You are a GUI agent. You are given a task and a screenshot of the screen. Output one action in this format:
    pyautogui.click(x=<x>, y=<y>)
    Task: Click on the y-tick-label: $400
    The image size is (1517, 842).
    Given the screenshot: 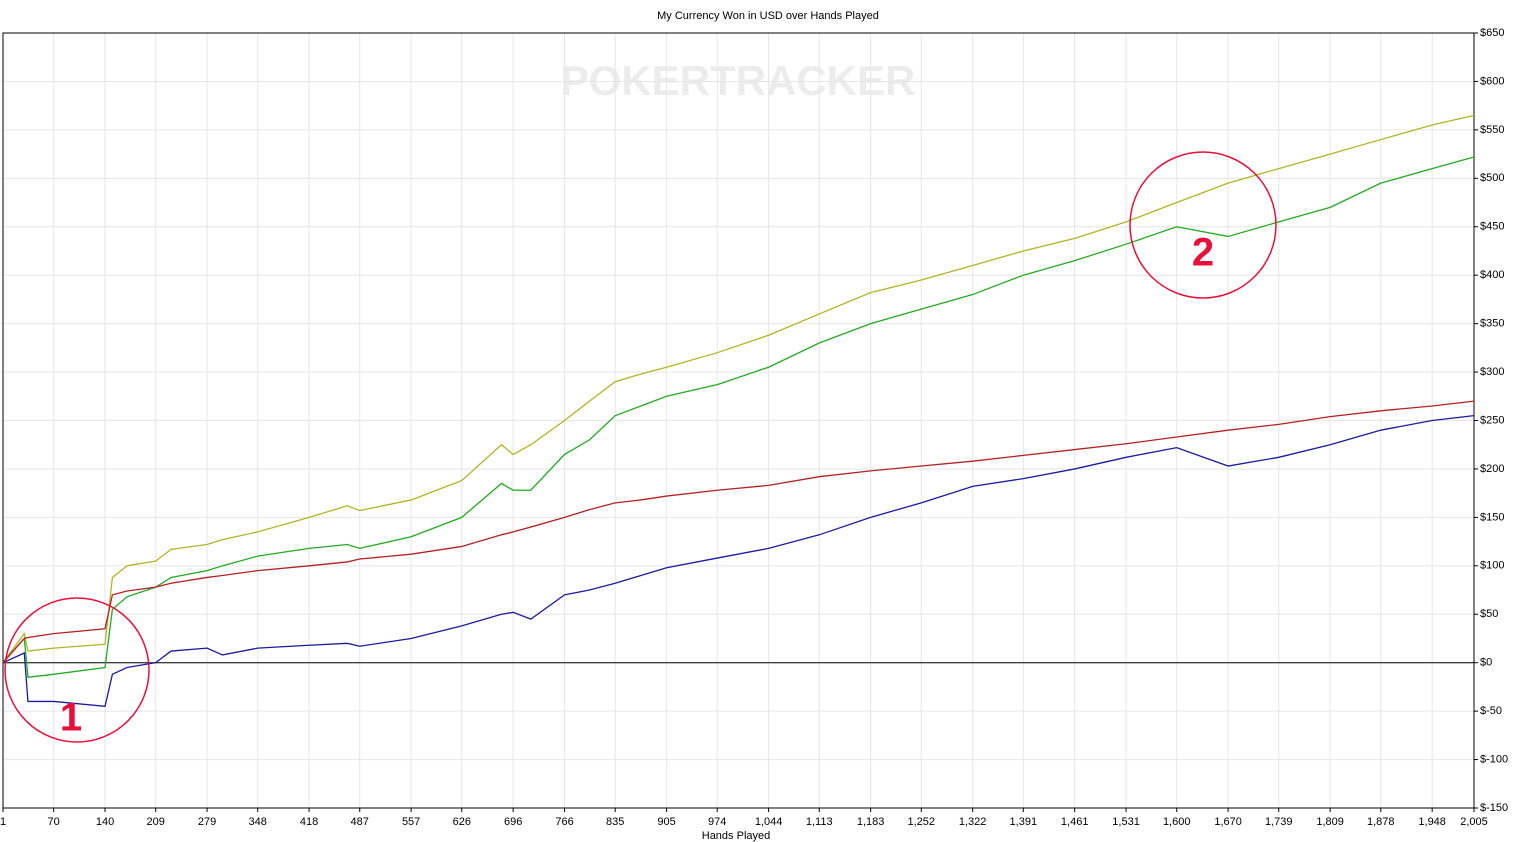 What is the action you would take?
    pyautogui.click(x=1492, y=275)
    